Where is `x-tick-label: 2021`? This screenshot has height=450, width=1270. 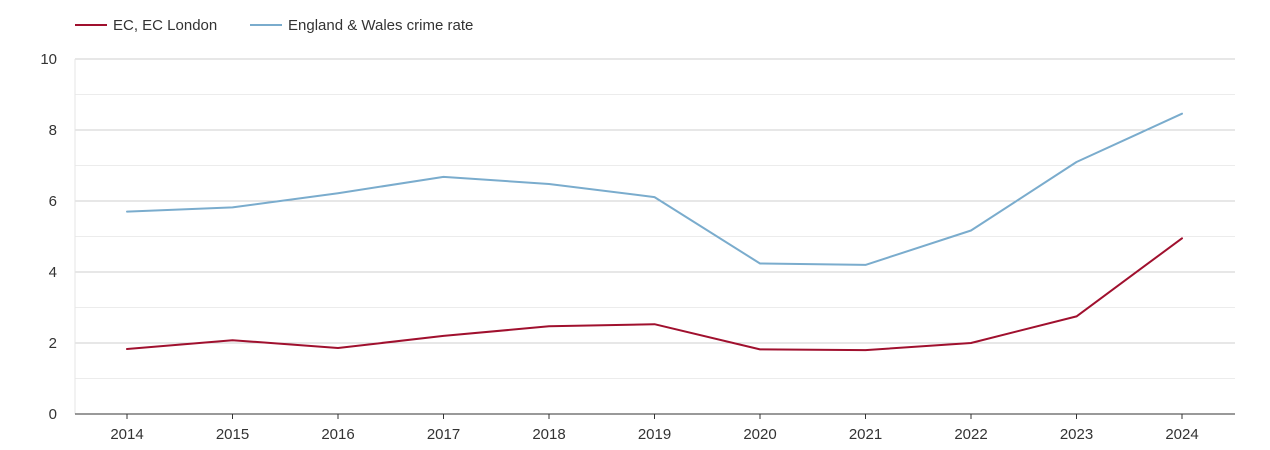
x-tick-label: 2021 is located at coordinates (865, 434).